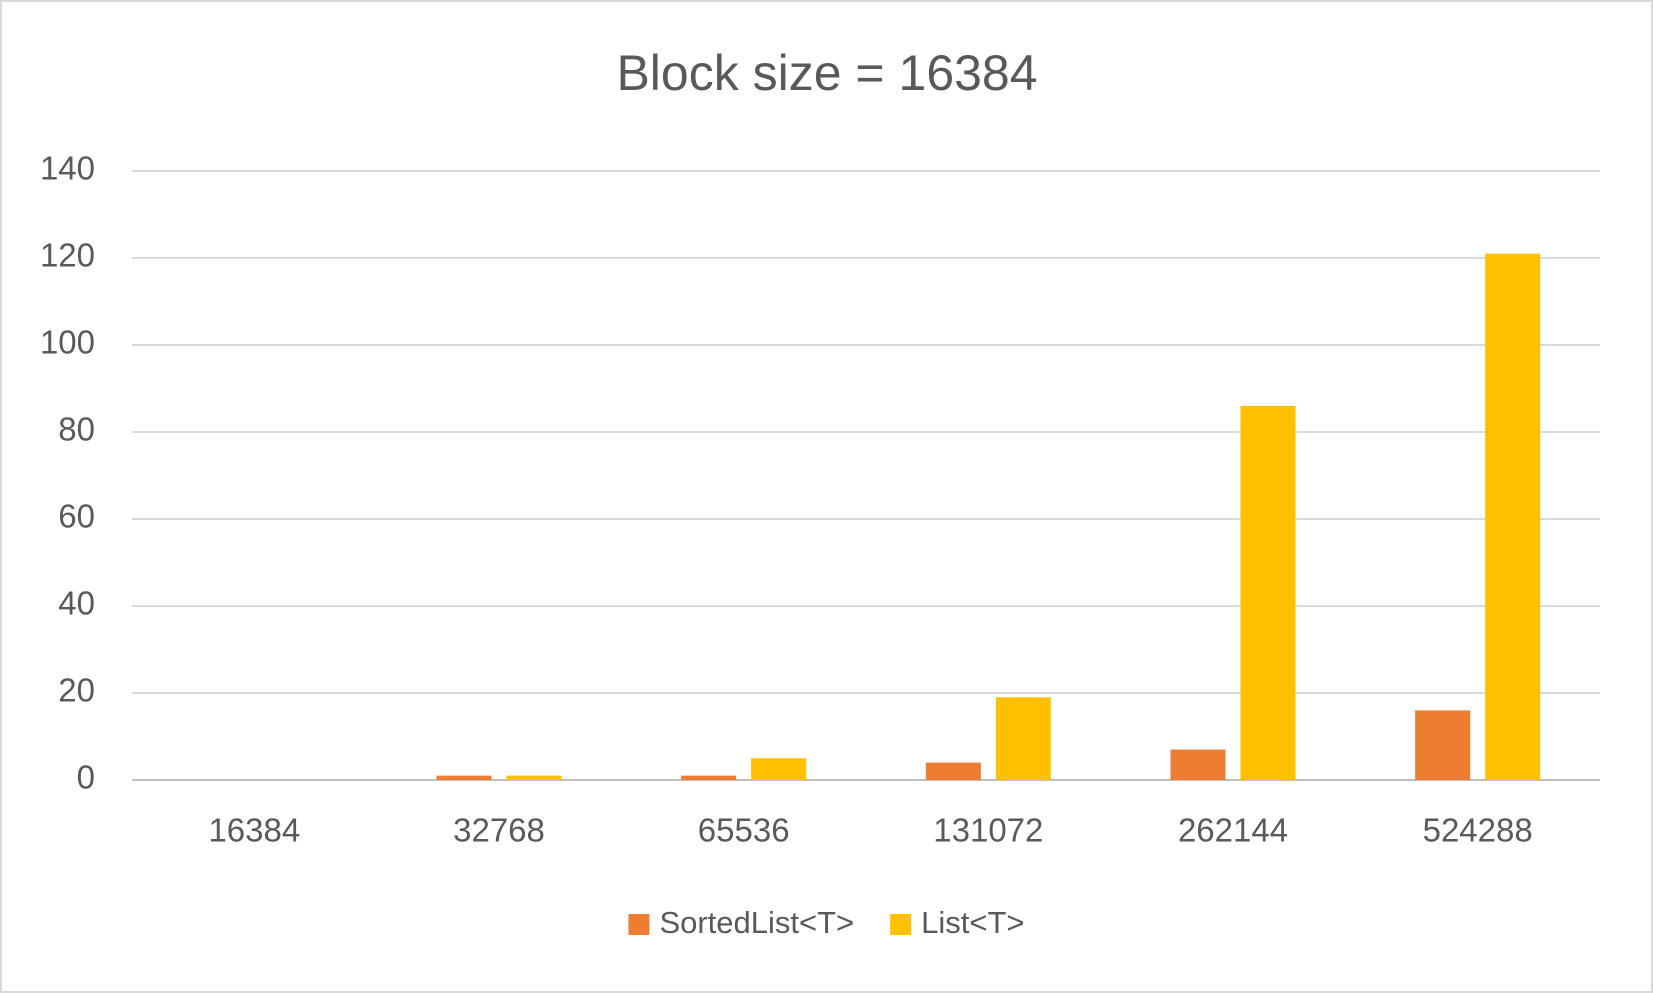  I want to click on y-tick-label: 140, so click(67, 168).